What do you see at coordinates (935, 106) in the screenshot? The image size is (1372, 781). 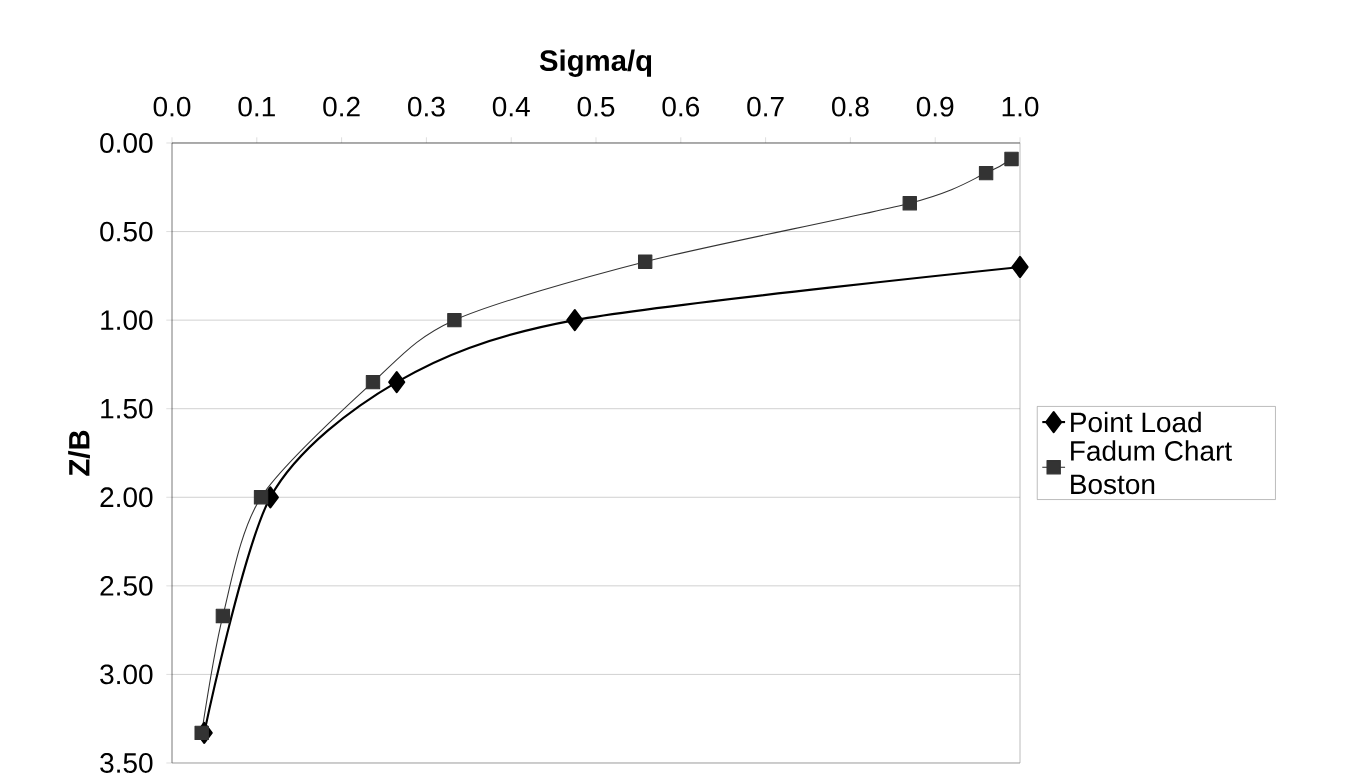 I see `x-tick-label: 0.9` at bounding box center [935, 106].